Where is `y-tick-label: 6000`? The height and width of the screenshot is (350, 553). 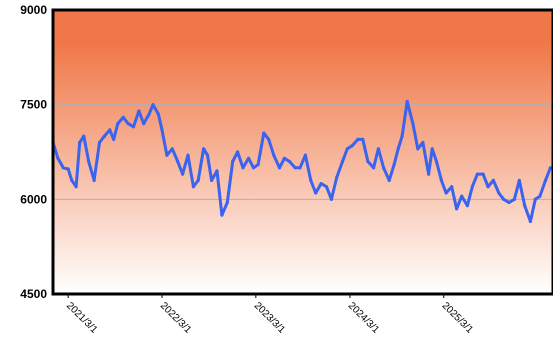 y-tick-label: 6000 is located at coordinates (33, 199).